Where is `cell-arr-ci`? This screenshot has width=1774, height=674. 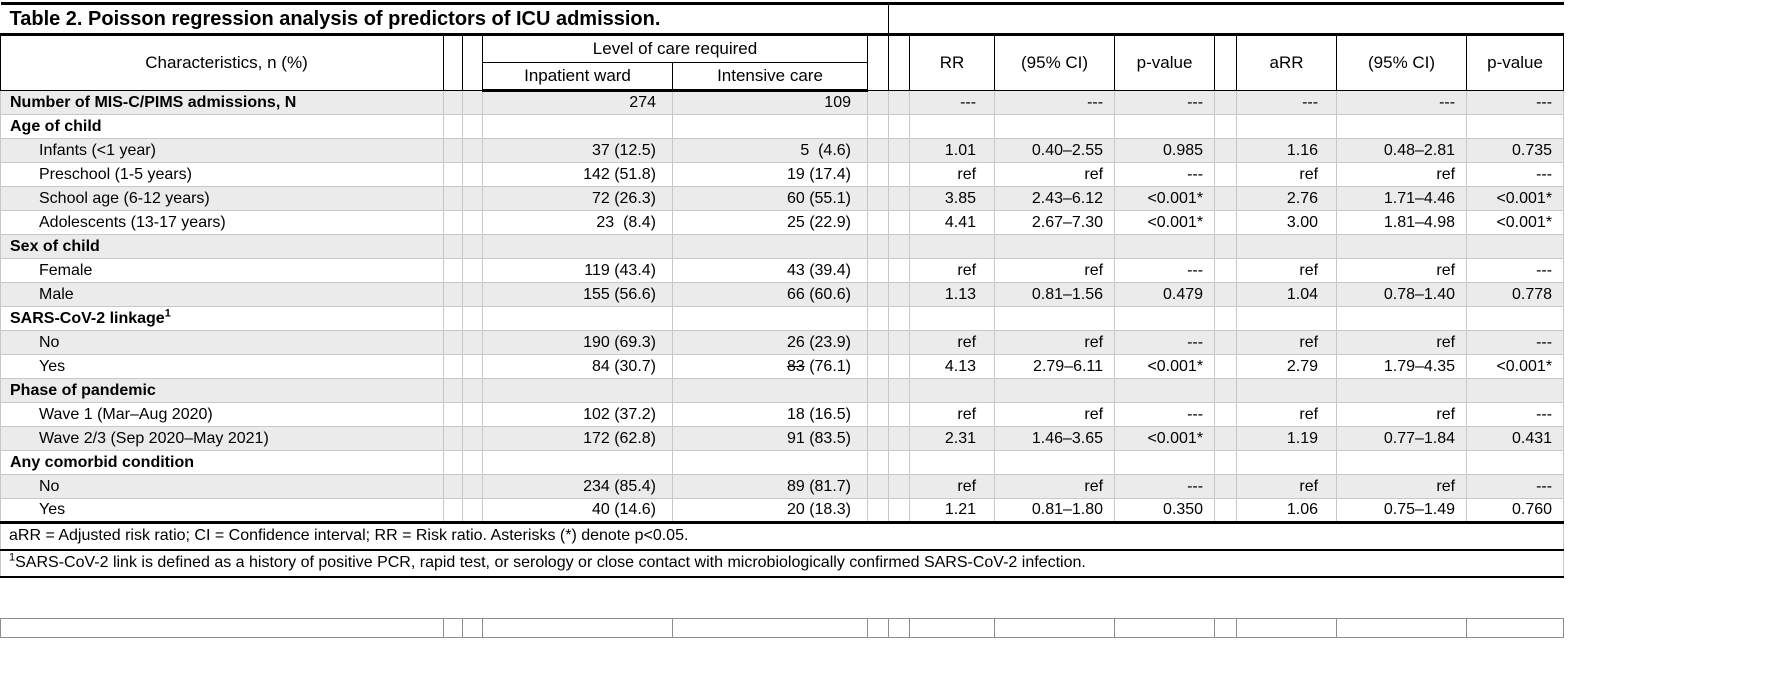 cell-arr-ci is located at coordinates (1402, 462).